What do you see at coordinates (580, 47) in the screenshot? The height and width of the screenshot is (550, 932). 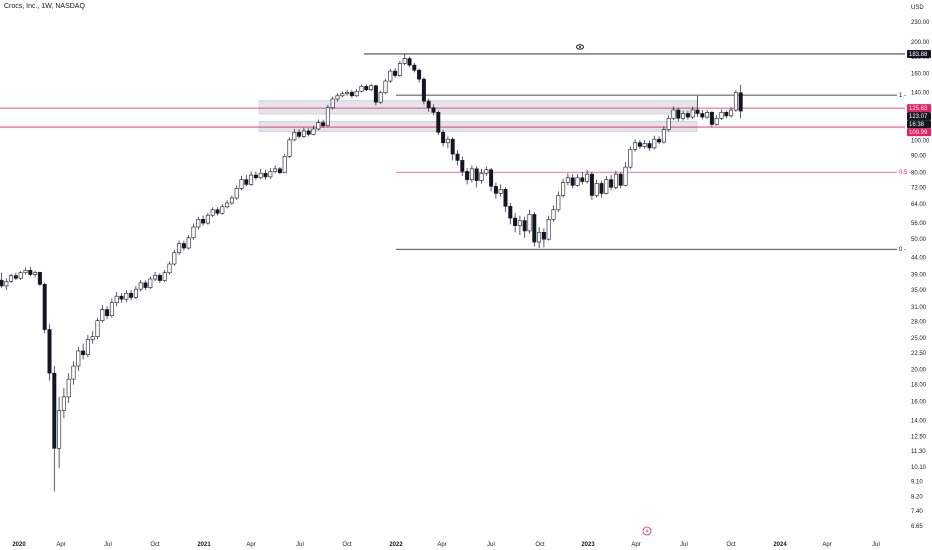 I see `eye-icon` at bounding box center [580, 47].